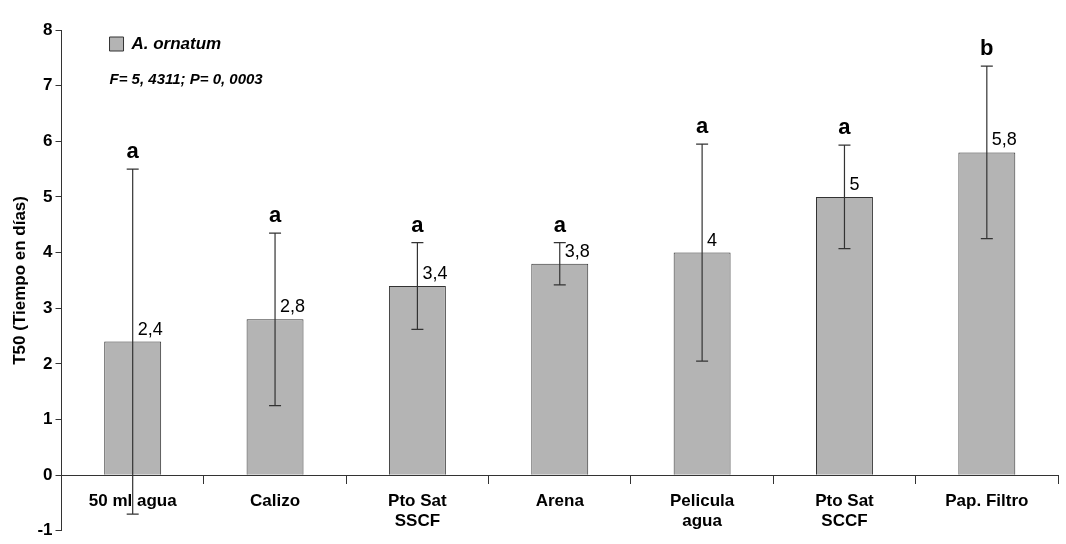  What do you see at coordinates (19, 280) in the screenshot?
I see `y-axis-title: T50 (Tiempo en días)` at bounding box center [19, 280].